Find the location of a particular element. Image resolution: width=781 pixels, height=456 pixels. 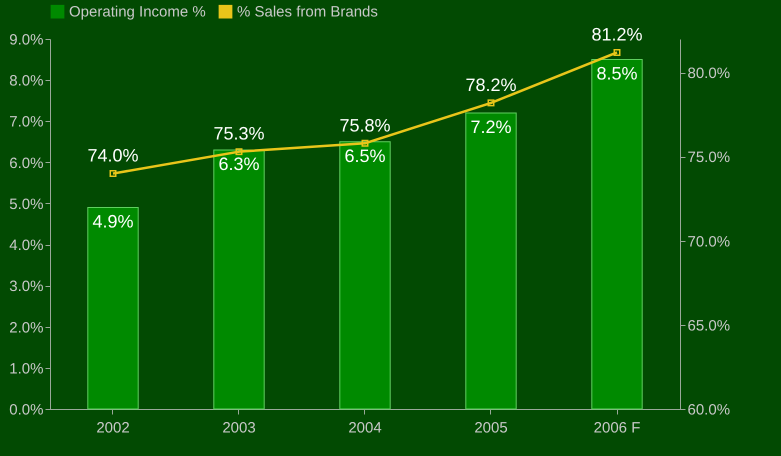

legend-label: Operating Income % is located at coordinates (137, 12).